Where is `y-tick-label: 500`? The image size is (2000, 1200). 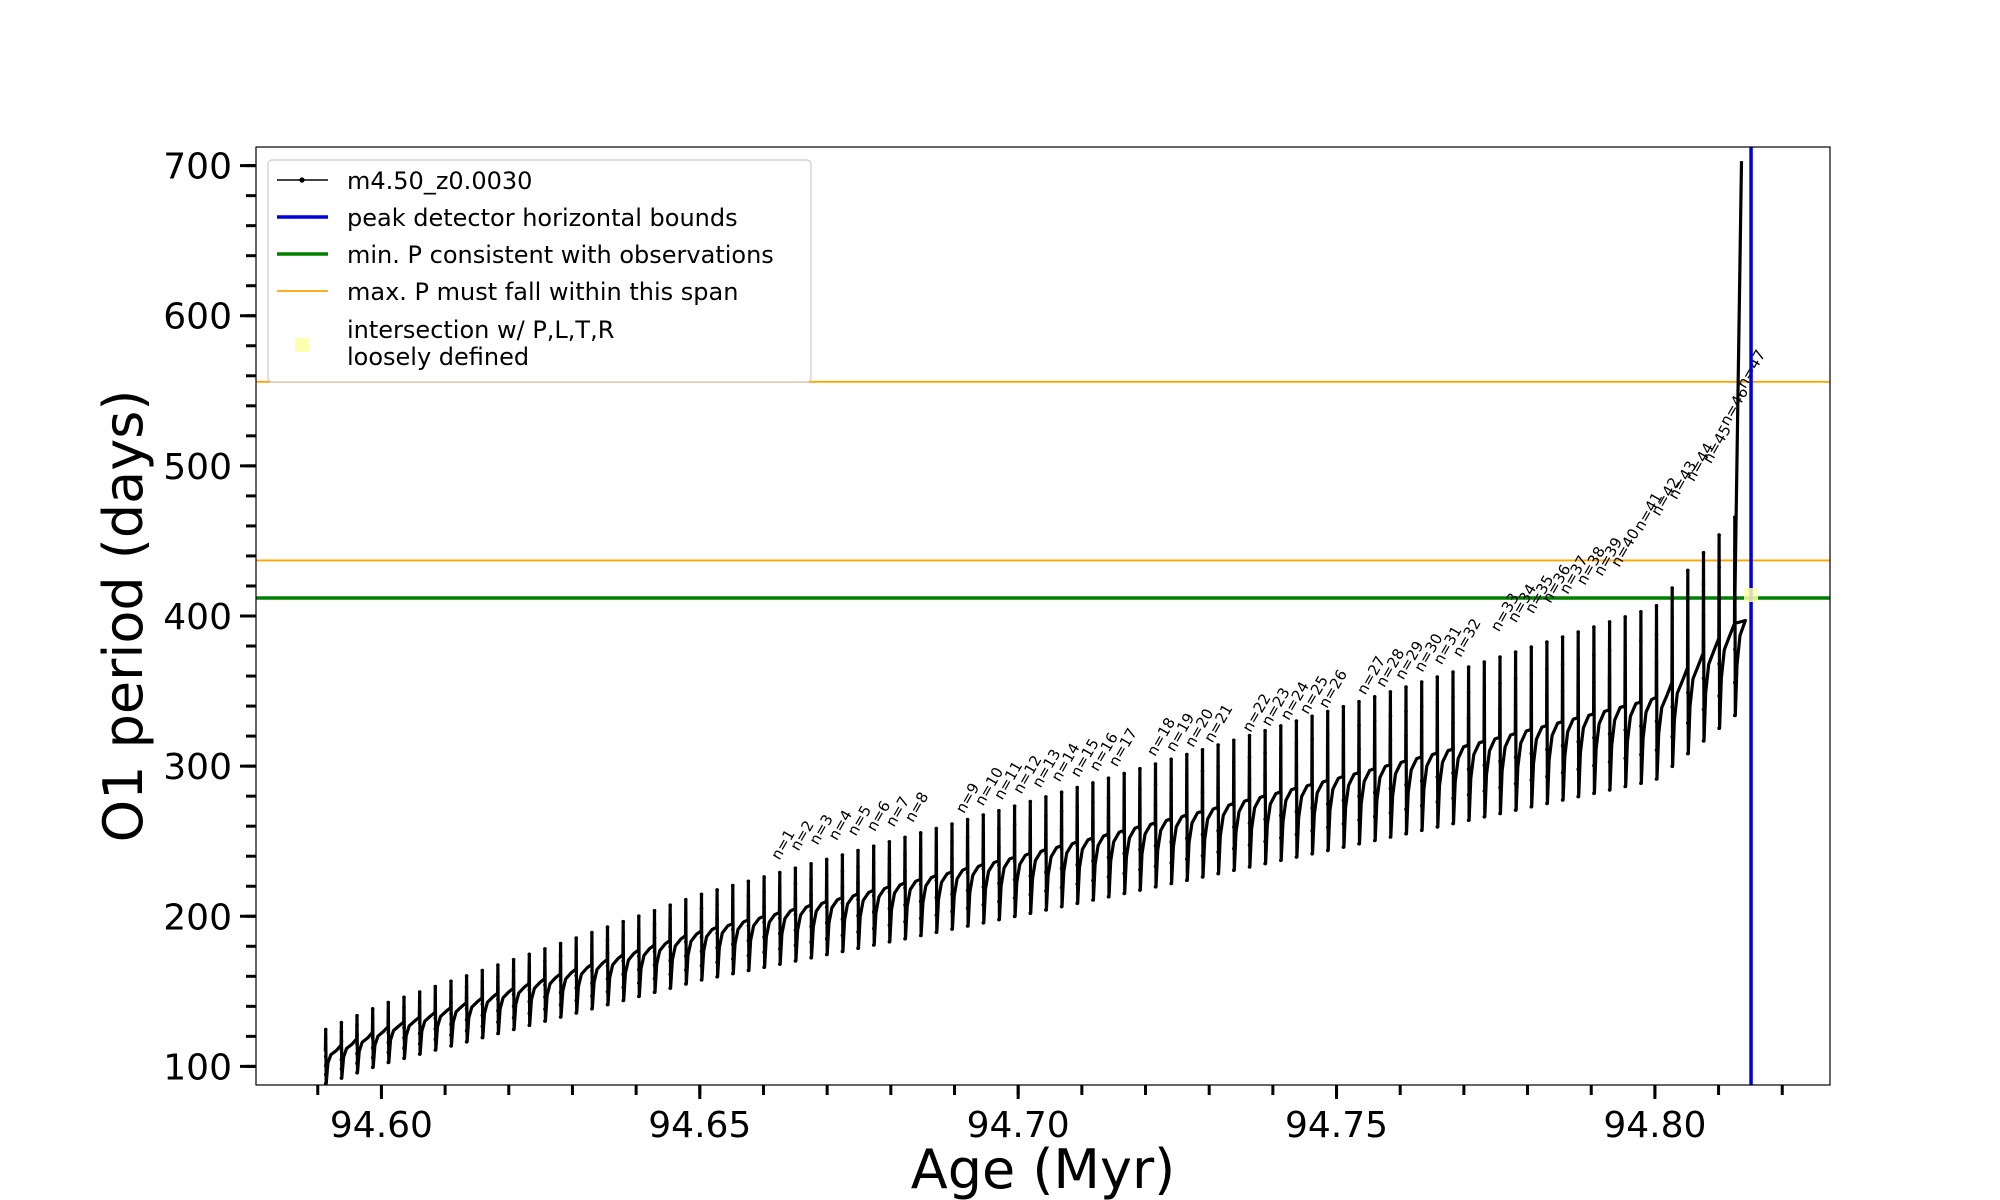 y-tick-label: 500 is located at coordinates (197, 467).